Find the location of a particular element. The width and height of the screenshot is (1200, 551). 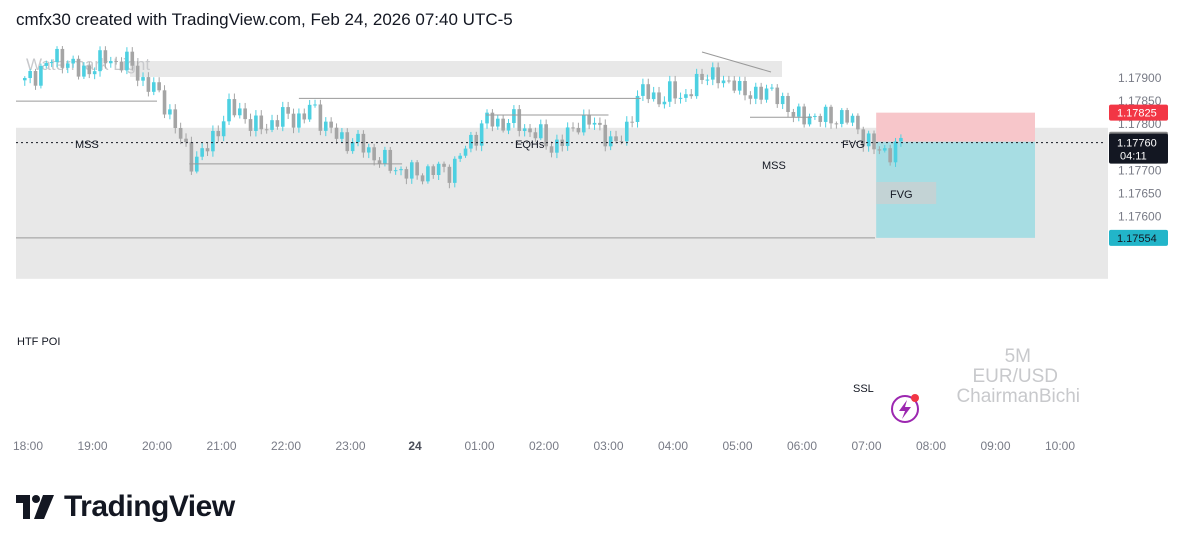

price-badge-target: 1.17554 is located at coordinates (1137, 239).